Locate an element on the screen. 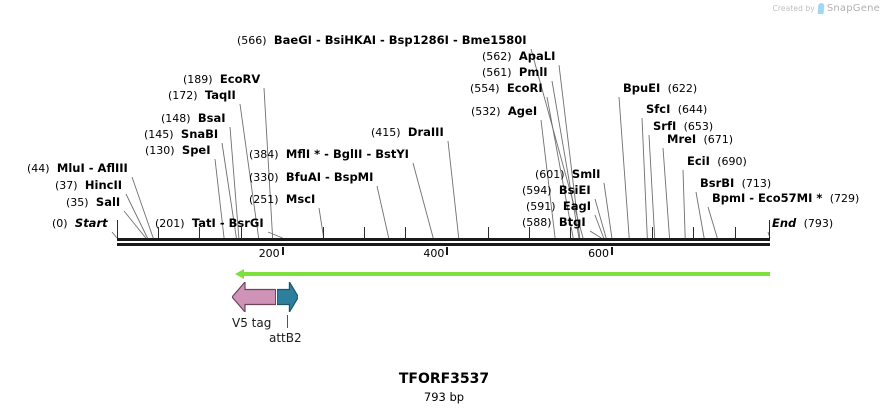 Image resolution: width=888 pixels, height=412 pixels. enzyme-position: (44) is located at coordinates (38, 168).